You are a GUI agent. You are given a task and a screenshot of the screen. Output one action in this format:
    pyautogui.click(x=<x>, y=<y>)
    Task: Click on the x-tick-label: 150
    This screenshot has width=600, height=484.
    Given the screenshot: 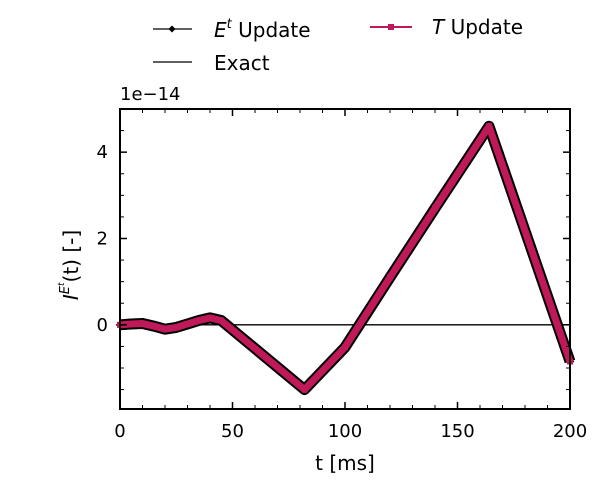 What is the action you would take?
    pyautogui.click(x=457, y=431)
    